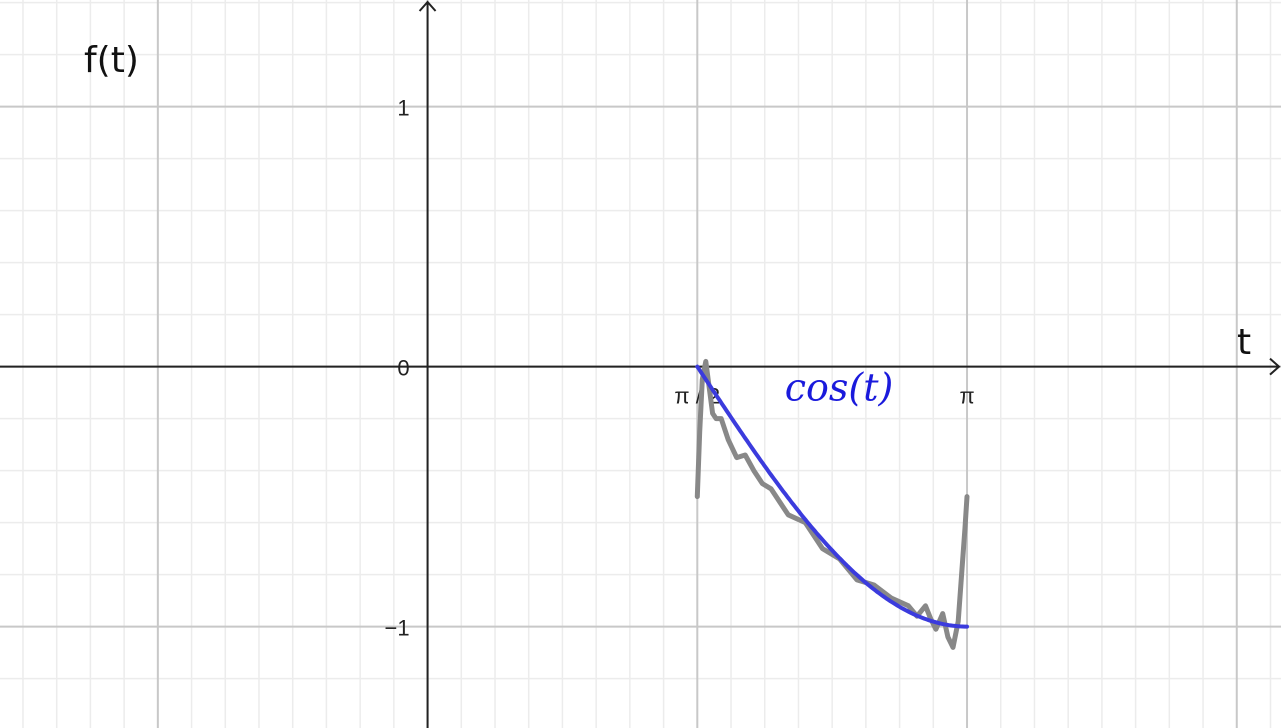  Describe the element at coordinates (427, 6) in the screenshot. I see `y-axis-arrowhead` at that location.